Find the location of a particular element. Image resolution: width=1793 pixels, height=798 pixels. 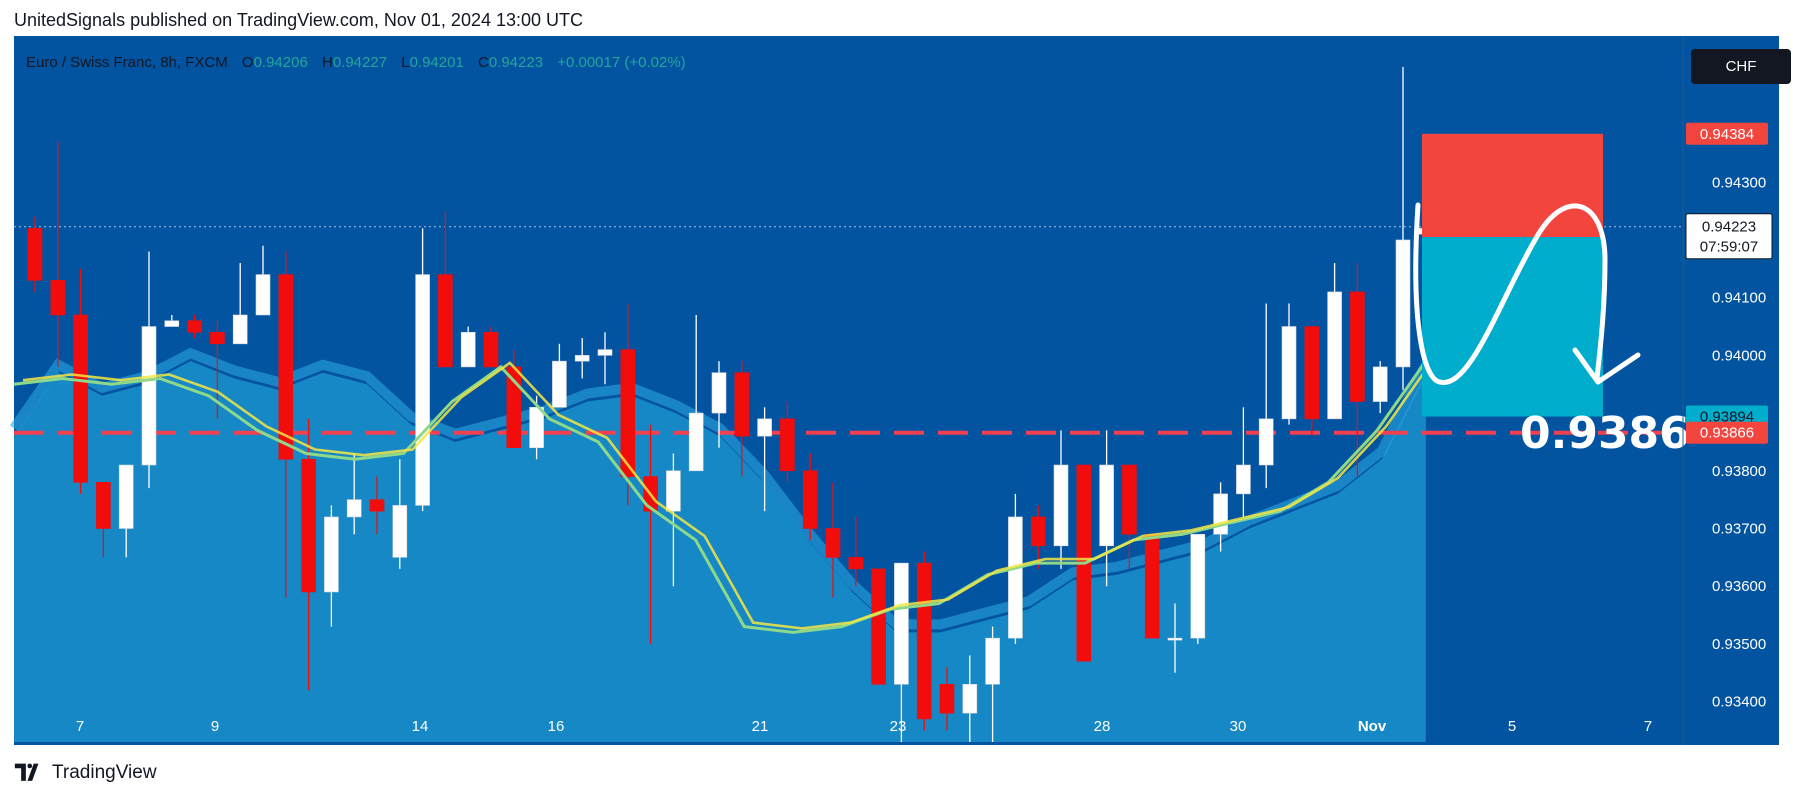

y-tick-label: 0.93500 is located at coordinates (1739, 644).